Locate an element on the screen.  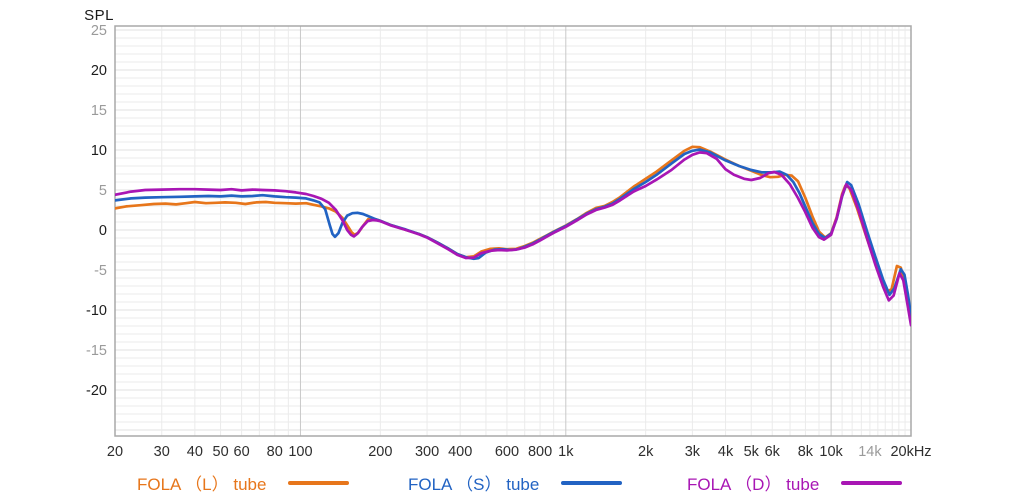
x-tick-label: 80 is located at coordinates (275, 452).